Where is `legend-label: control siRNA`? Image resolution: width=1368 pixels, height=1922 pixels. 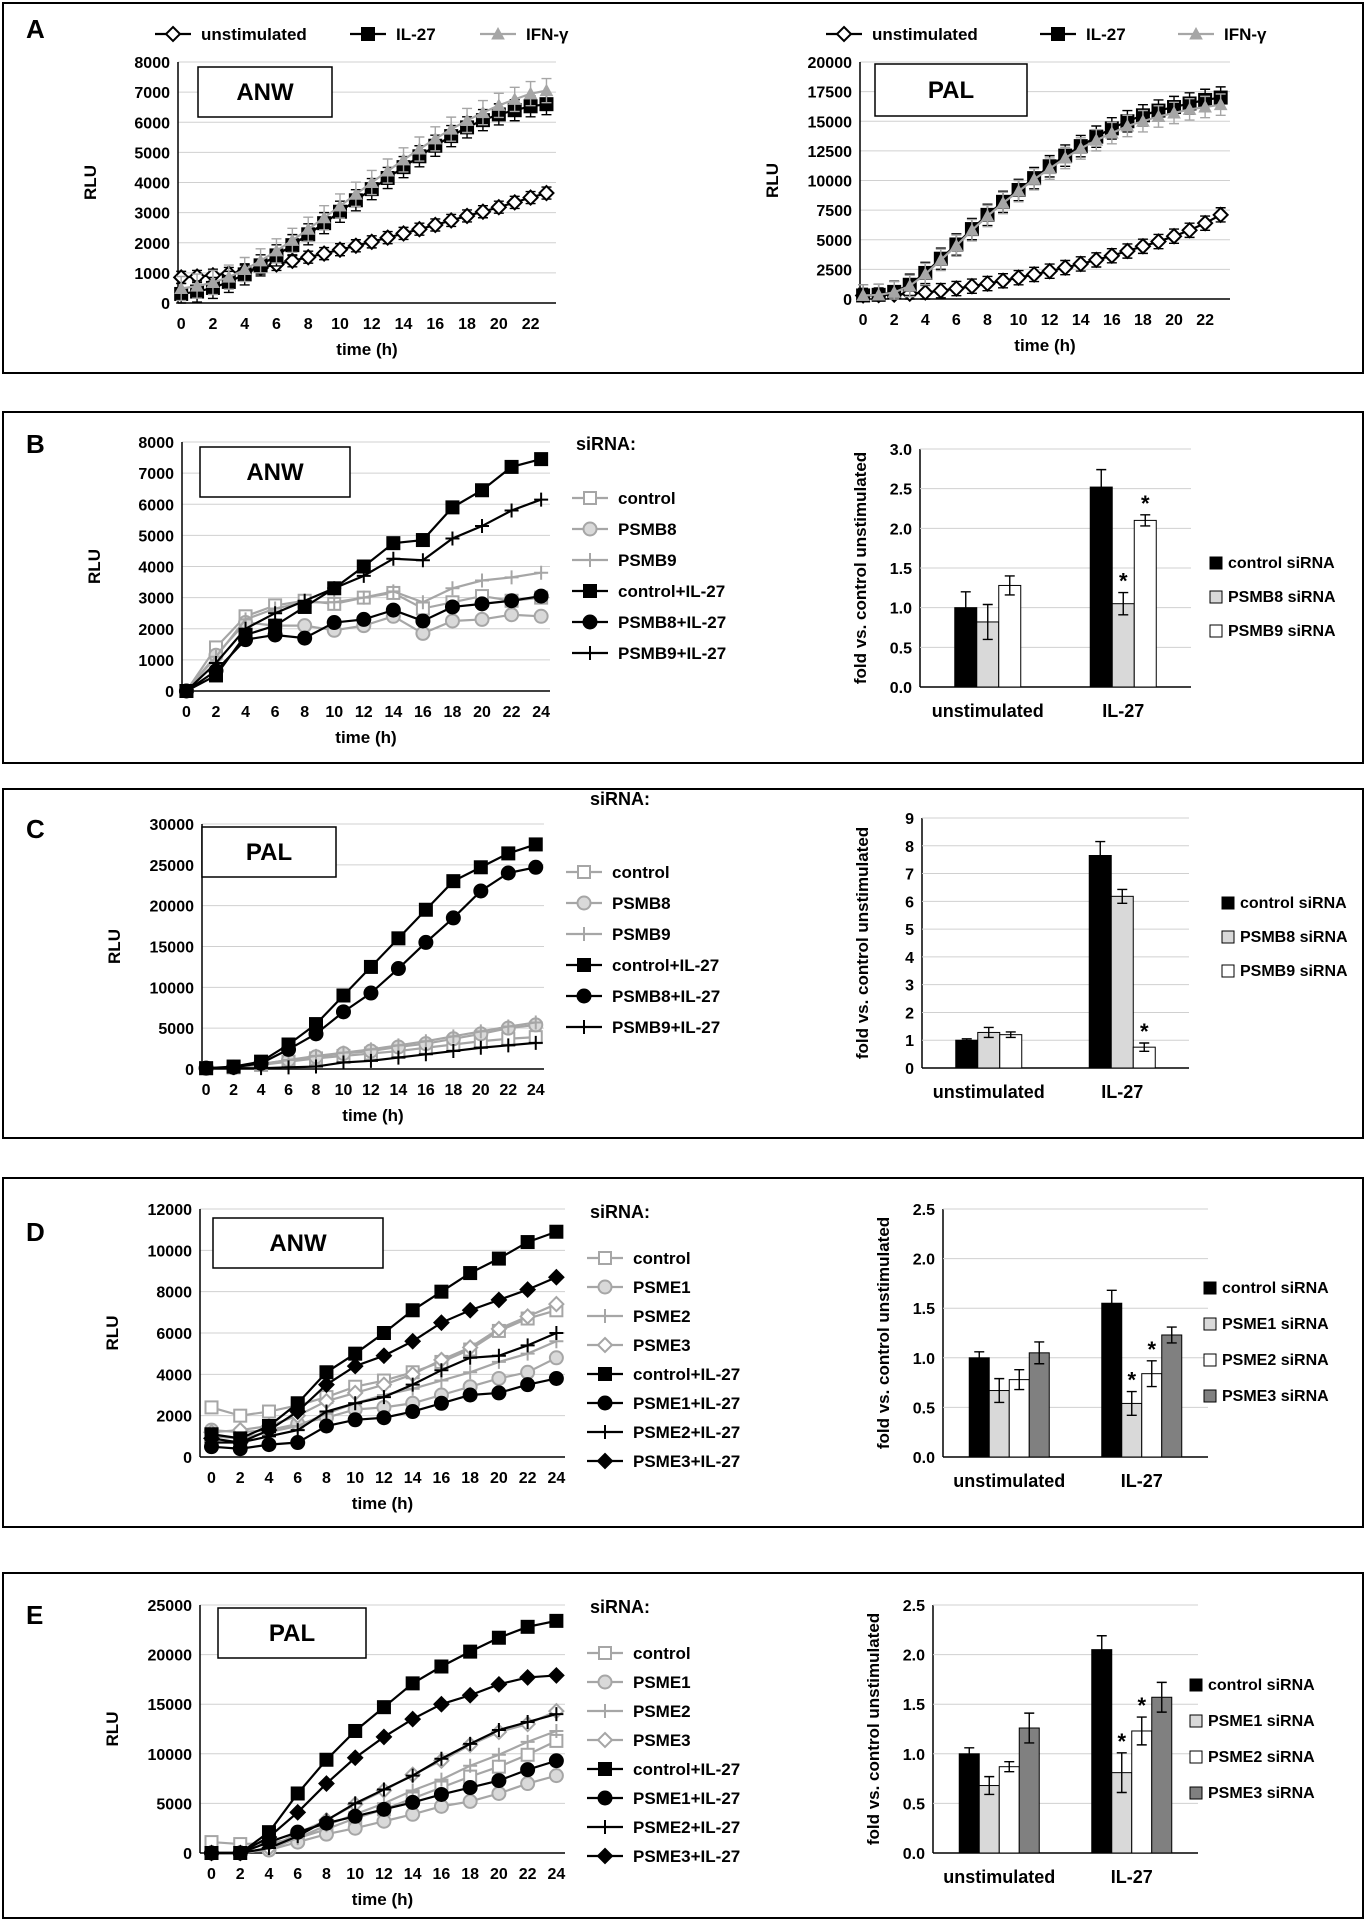
legend-label: control siRNA is located at coordinates (1293, 903).